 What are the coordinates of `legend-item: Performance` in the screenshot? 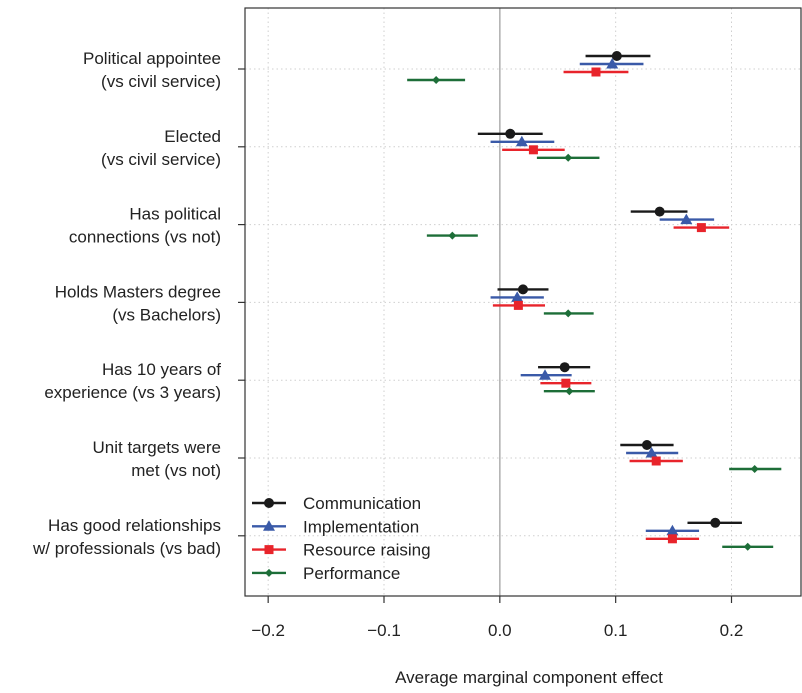 It's located at (326, 573).